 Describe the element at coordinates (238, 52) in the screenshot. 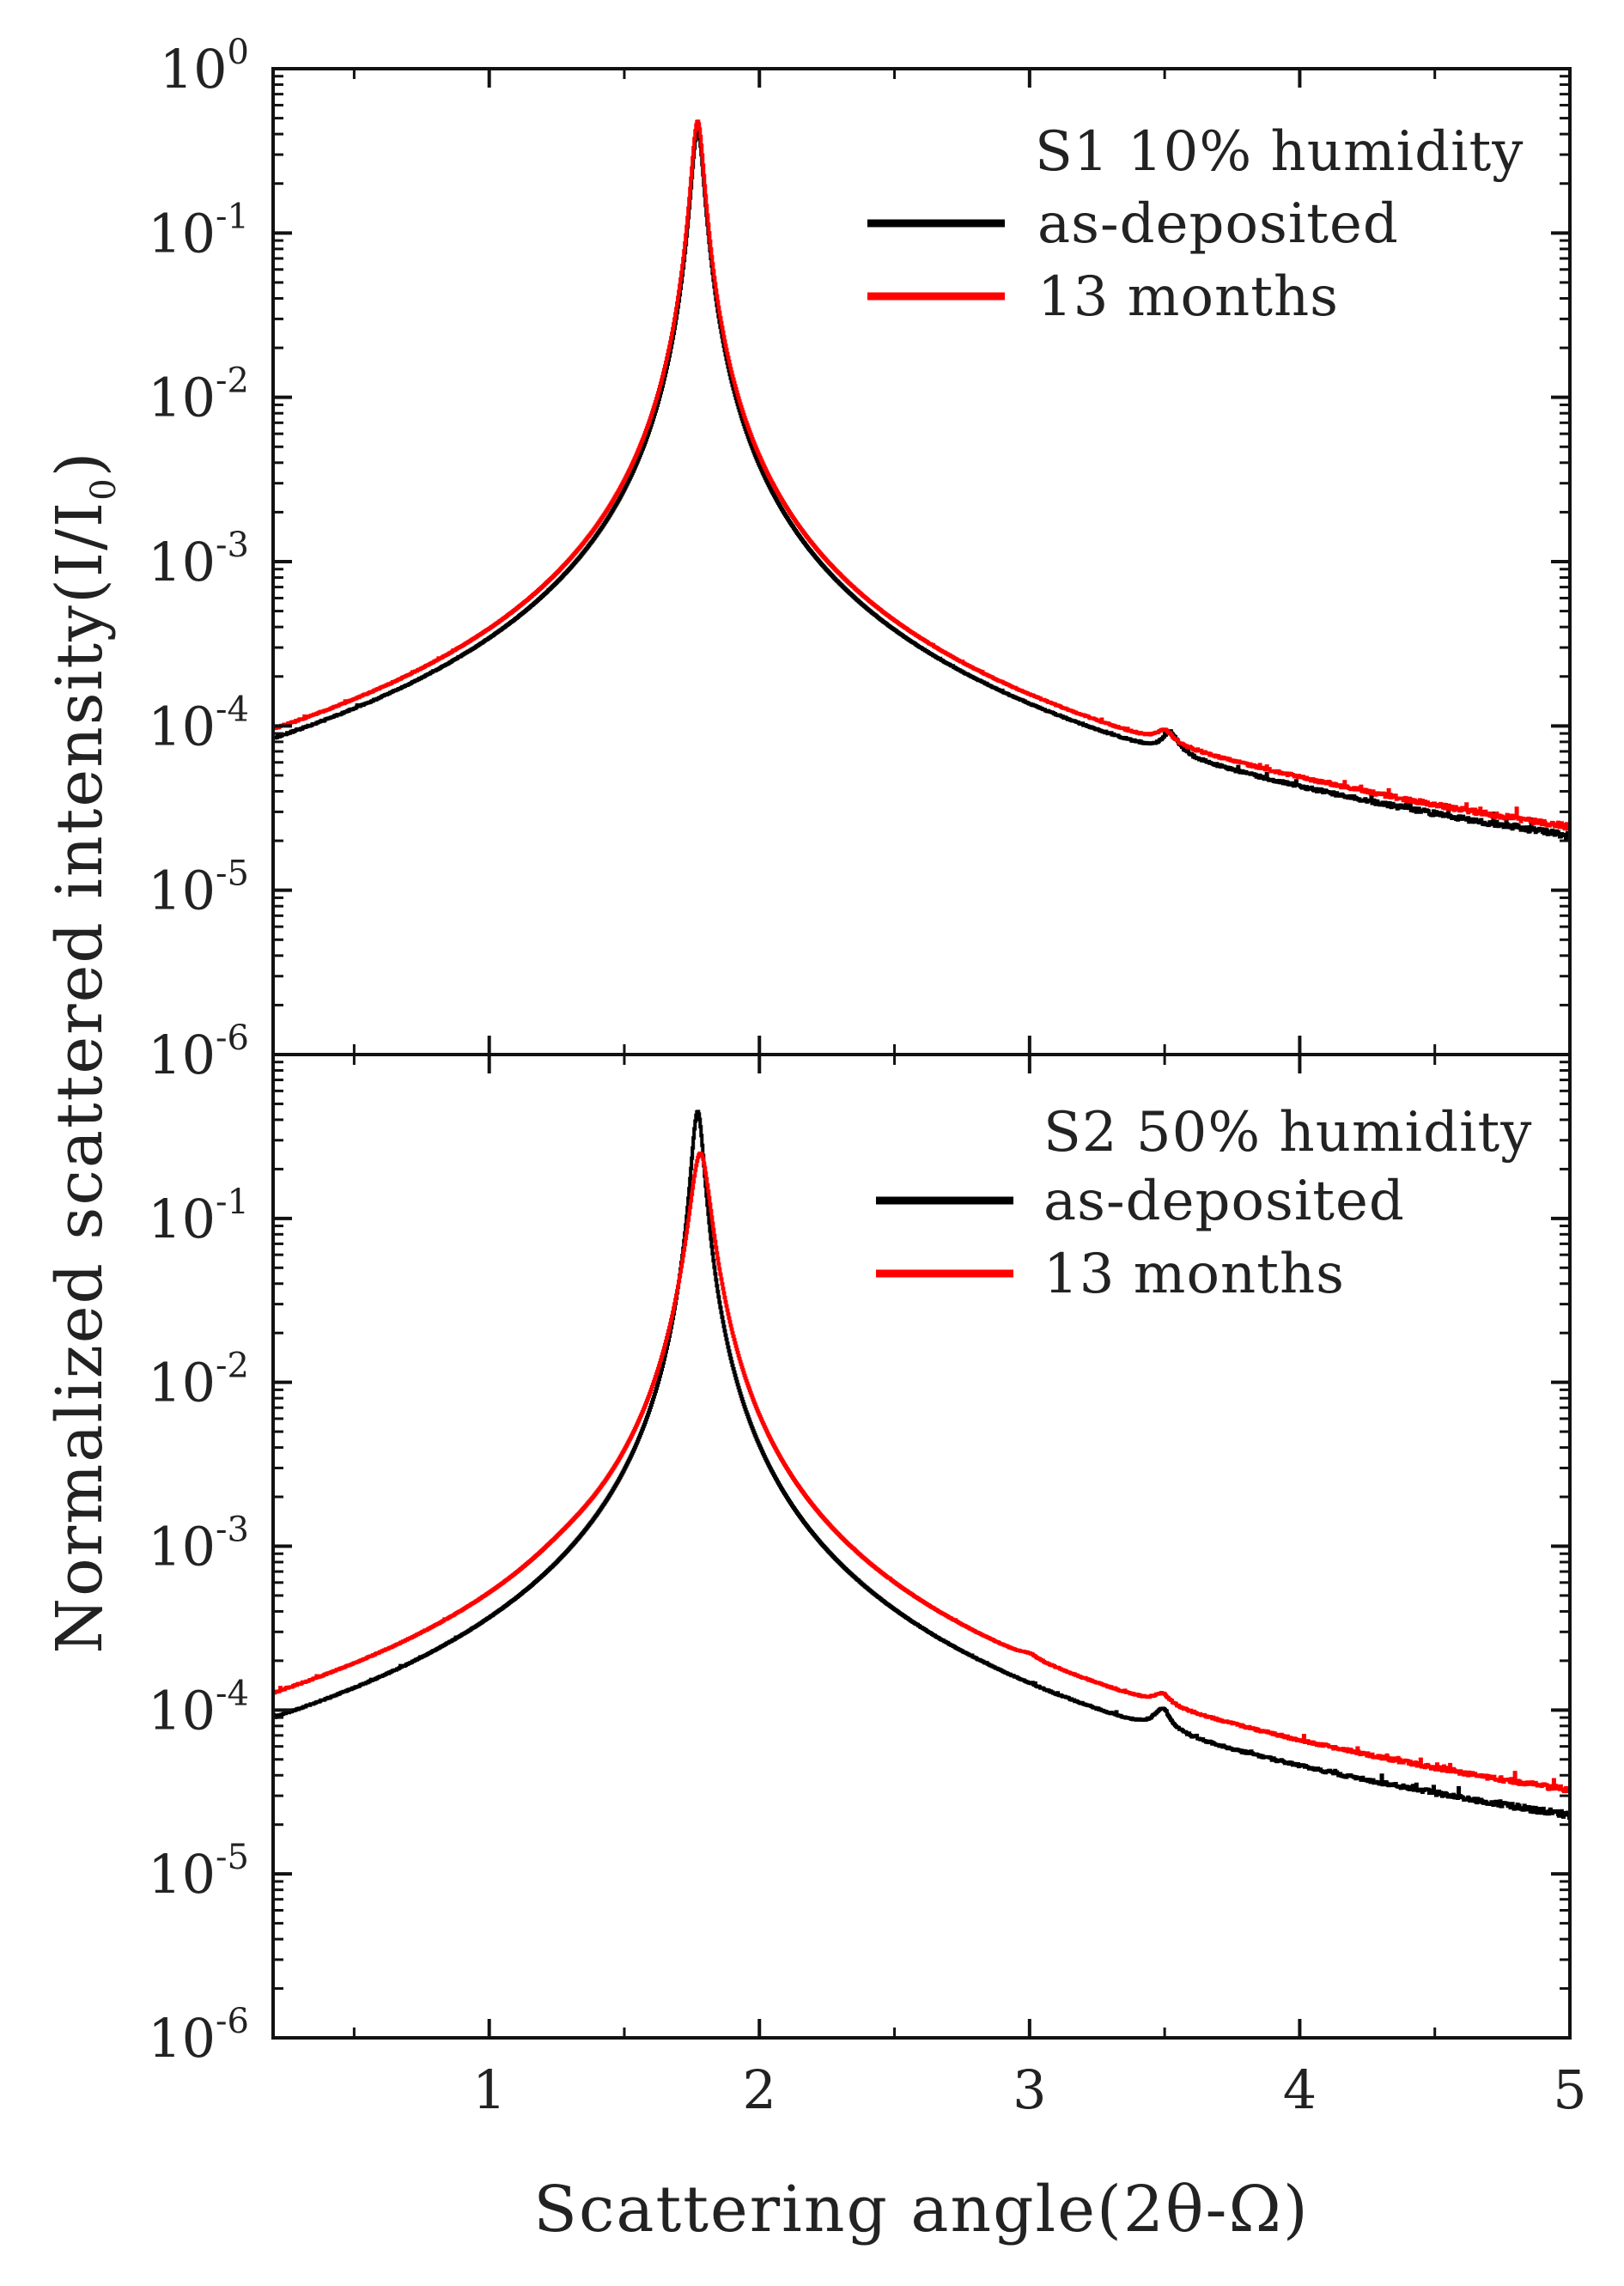

I see `y-tick-label-exponent: 0` at that location.